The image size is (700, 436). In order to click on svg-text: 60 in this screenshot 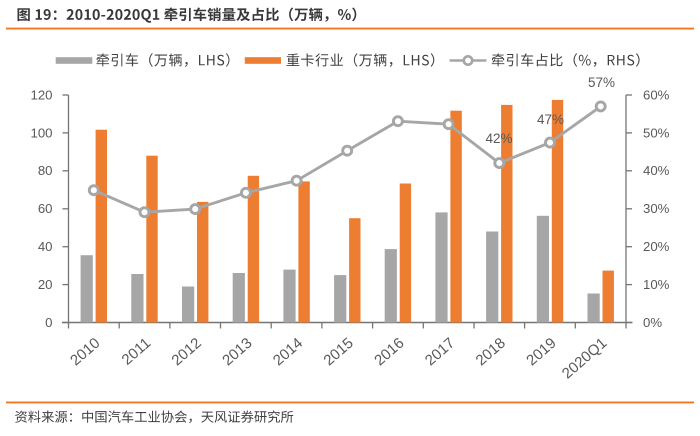, I will do `click(45, 208)`.